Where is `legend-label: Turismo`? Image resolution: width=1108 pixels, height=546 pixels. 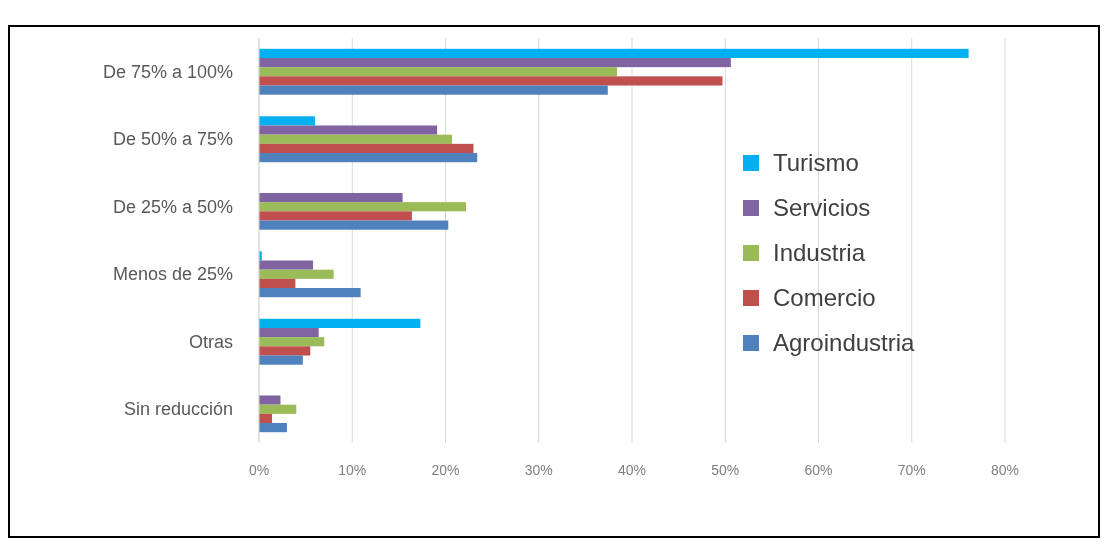
legend-label: Turismo is located at coordinates (816, 162).